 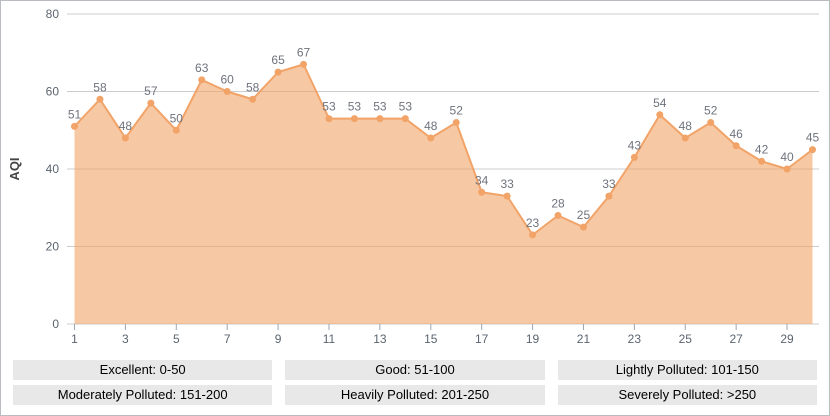 What do you see at coordinates (125, 339) in the screenshot?
I see `x-axis-tick-label: 3` at bounding box center [125, 339].